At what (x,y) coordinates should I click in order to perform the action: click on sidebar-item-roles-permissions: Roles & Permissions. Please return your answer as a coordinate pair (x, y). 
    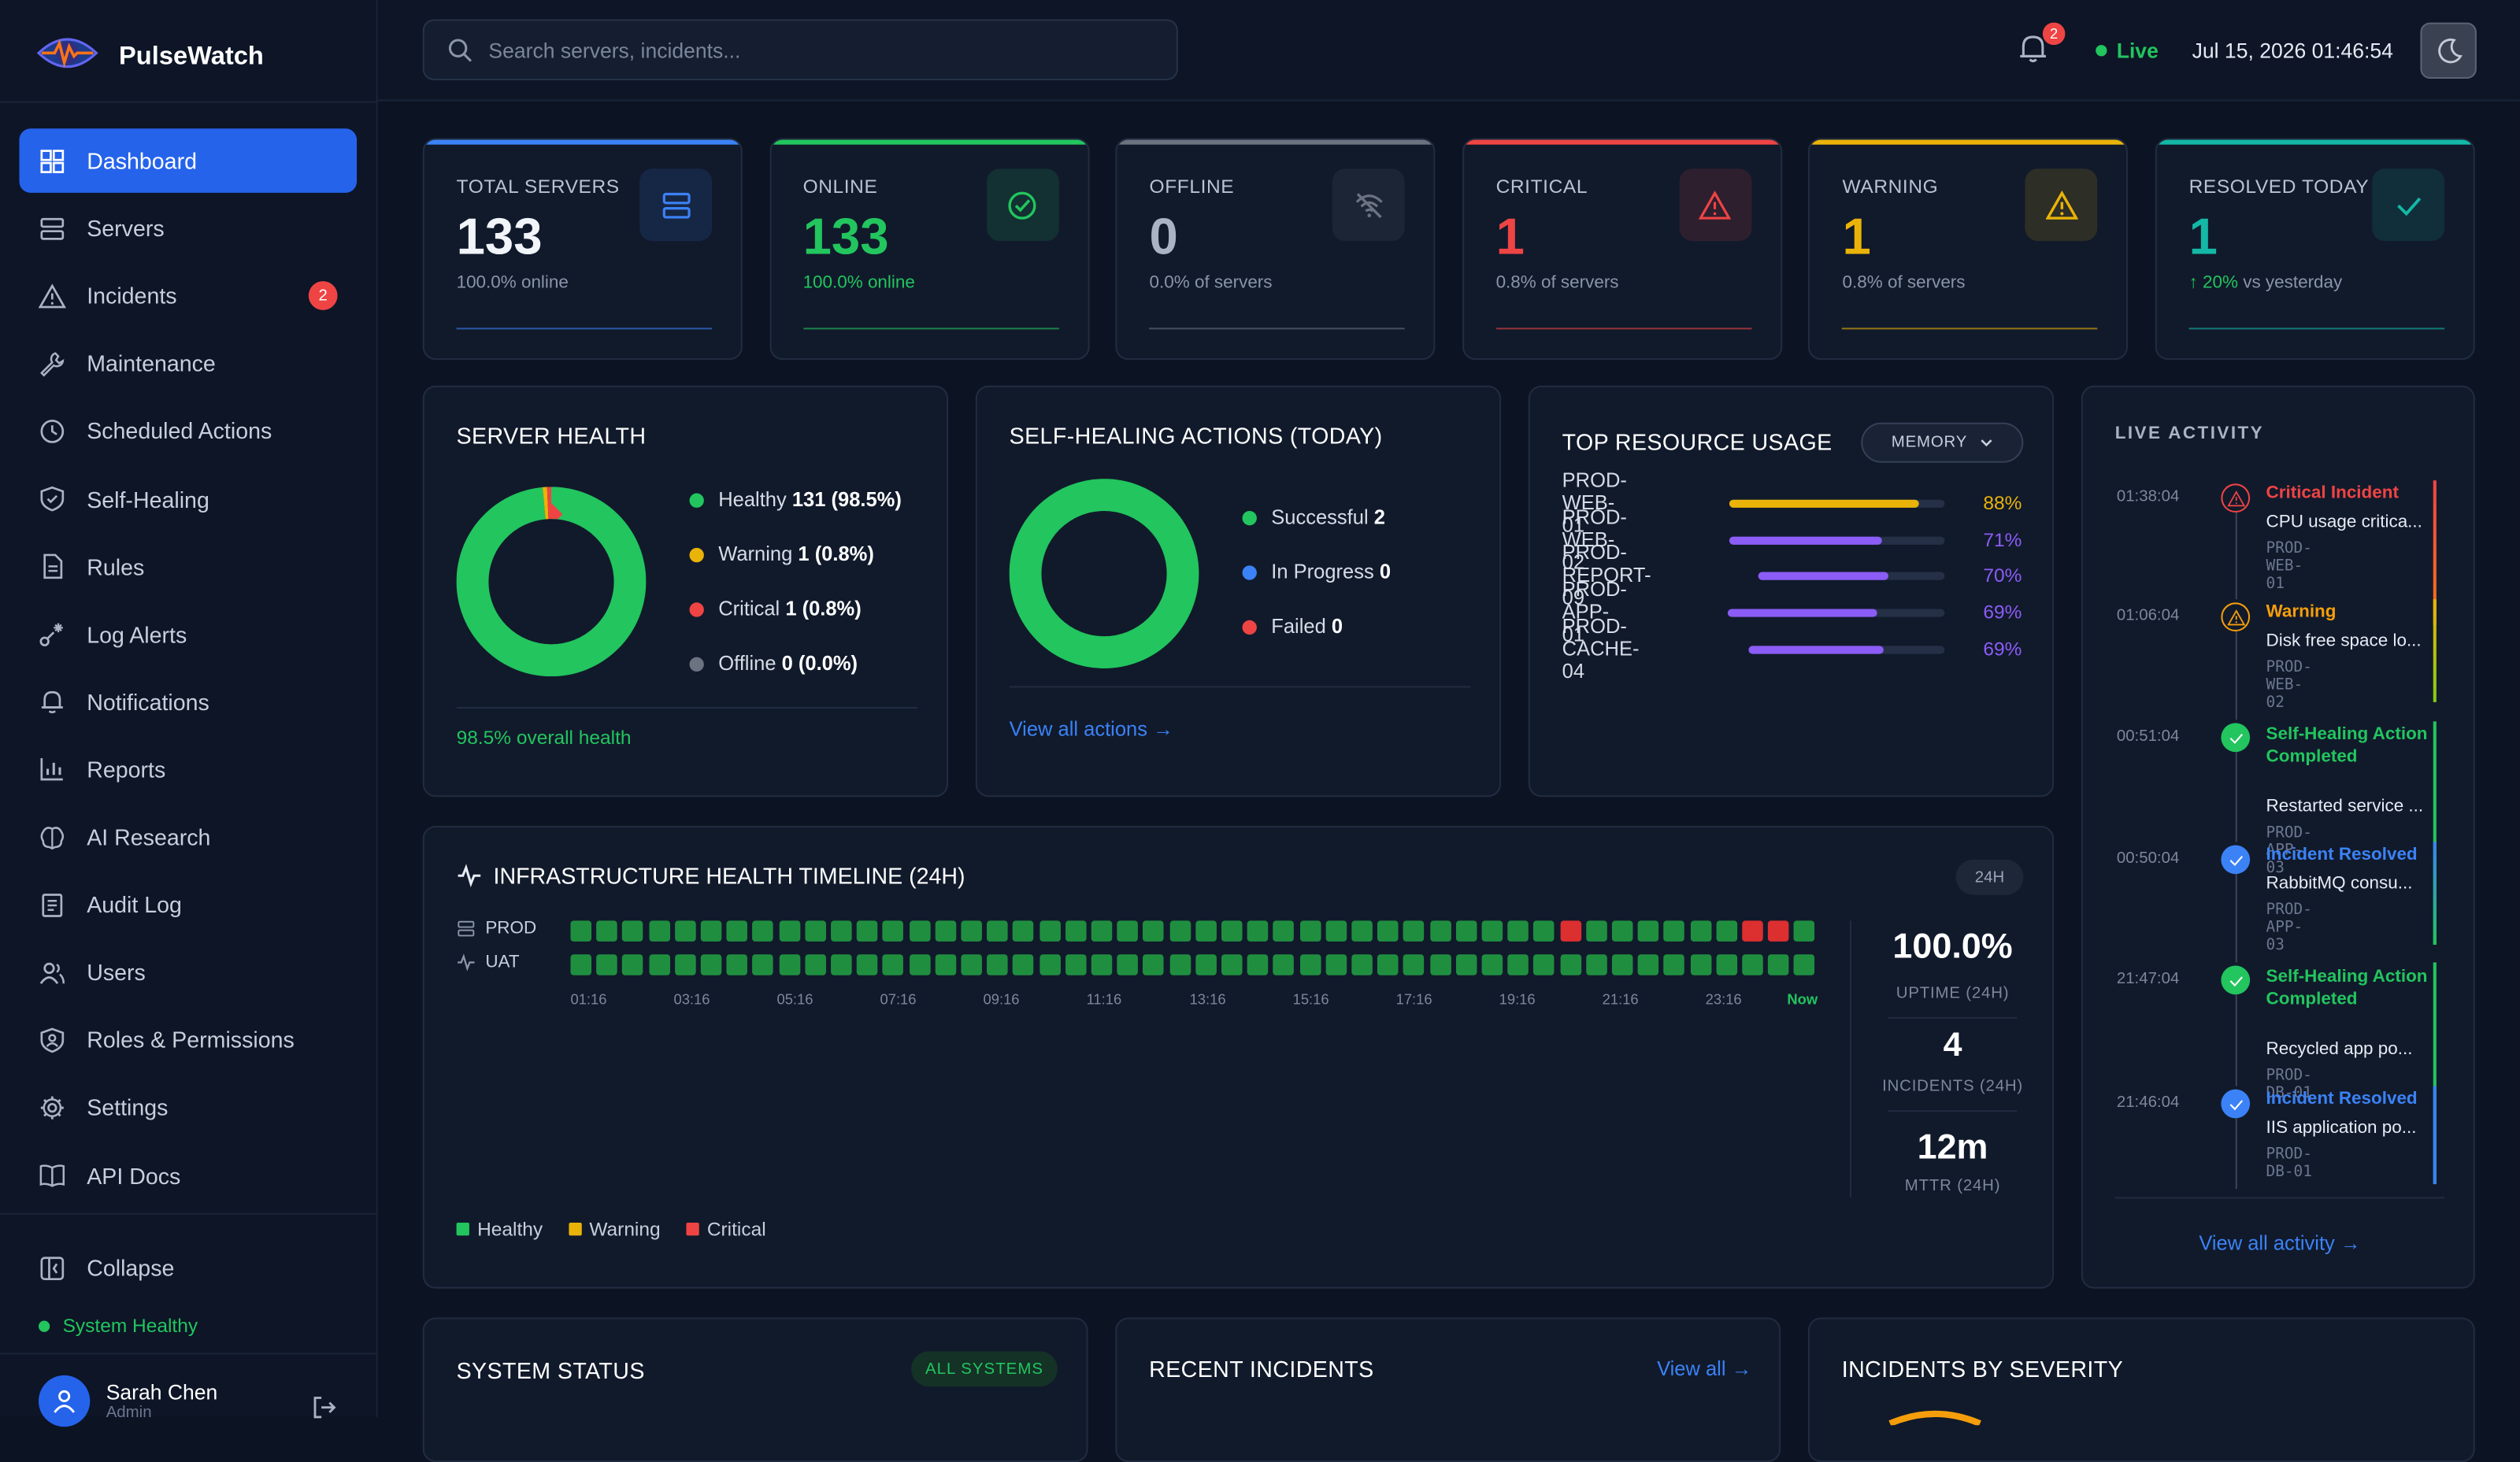
    Looking at the image, I should click on (188, 1040).